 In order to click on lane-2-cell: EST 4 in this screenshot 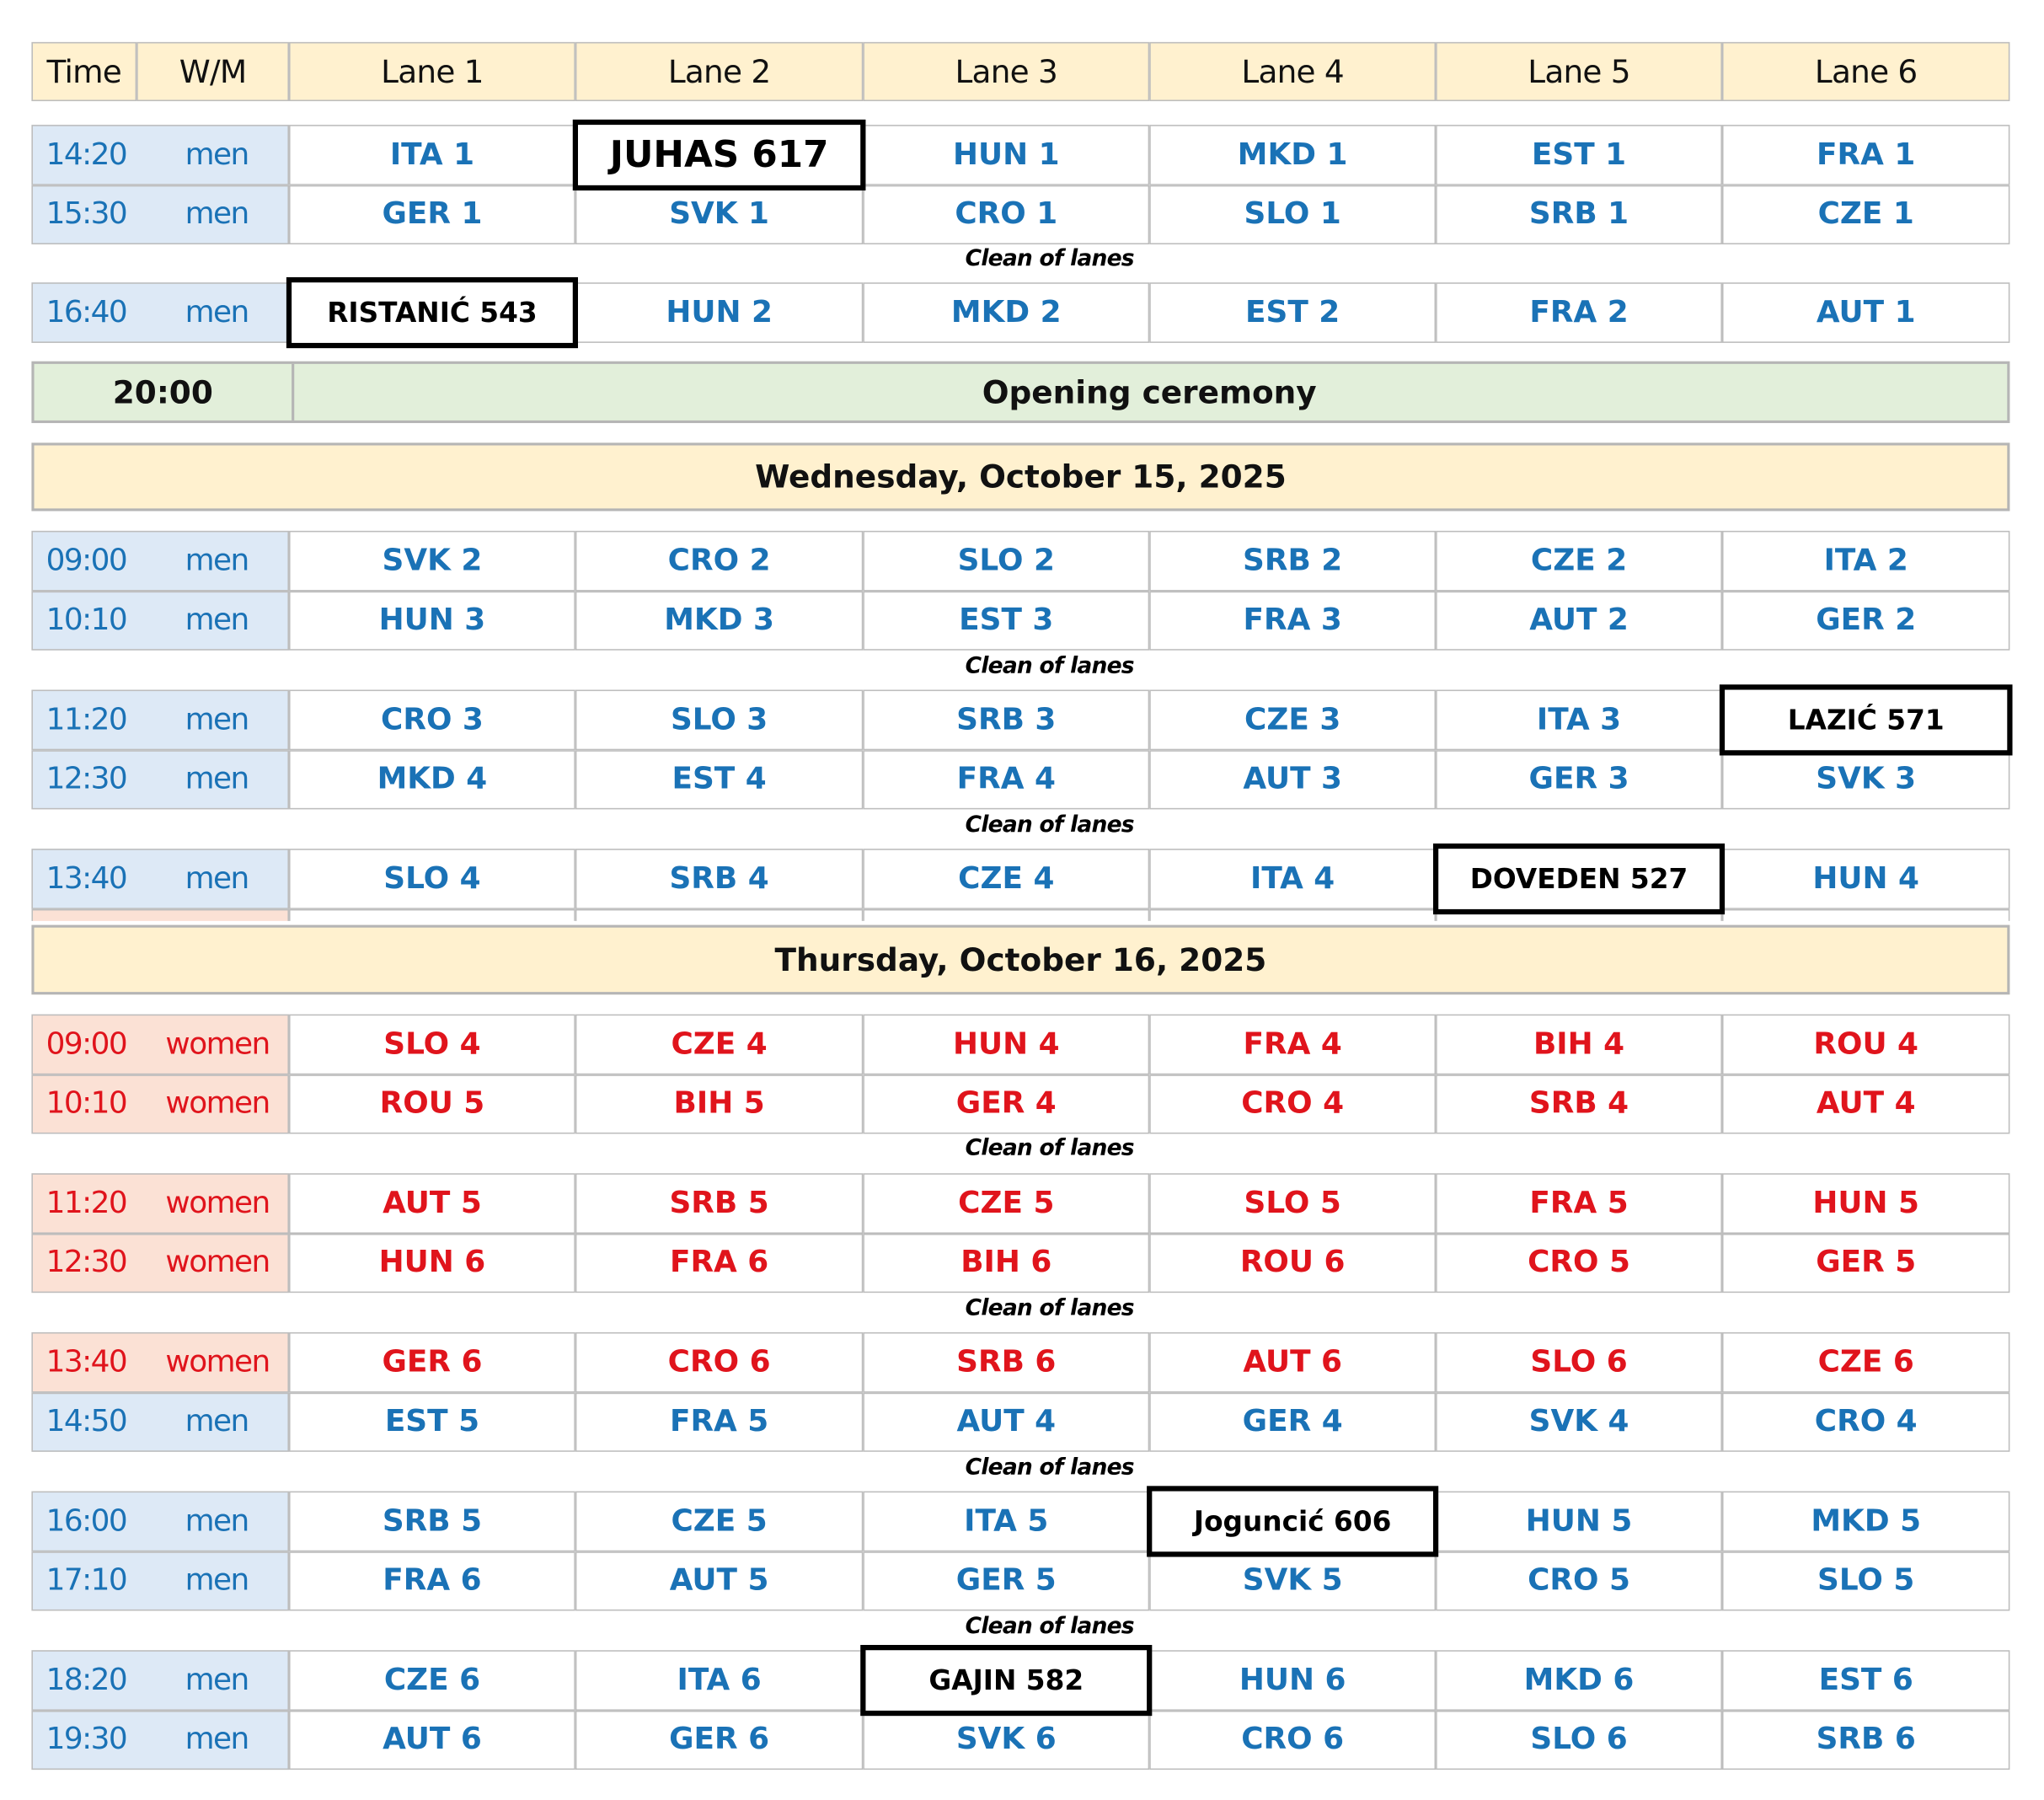, I will do `click(719, 779)`.